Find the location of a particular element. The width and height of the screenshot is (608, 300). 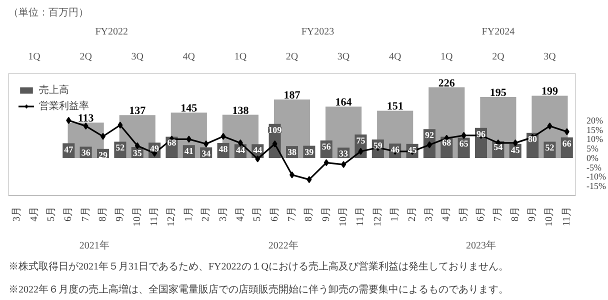

data-label: 145 is located at coordinates (189, 108).